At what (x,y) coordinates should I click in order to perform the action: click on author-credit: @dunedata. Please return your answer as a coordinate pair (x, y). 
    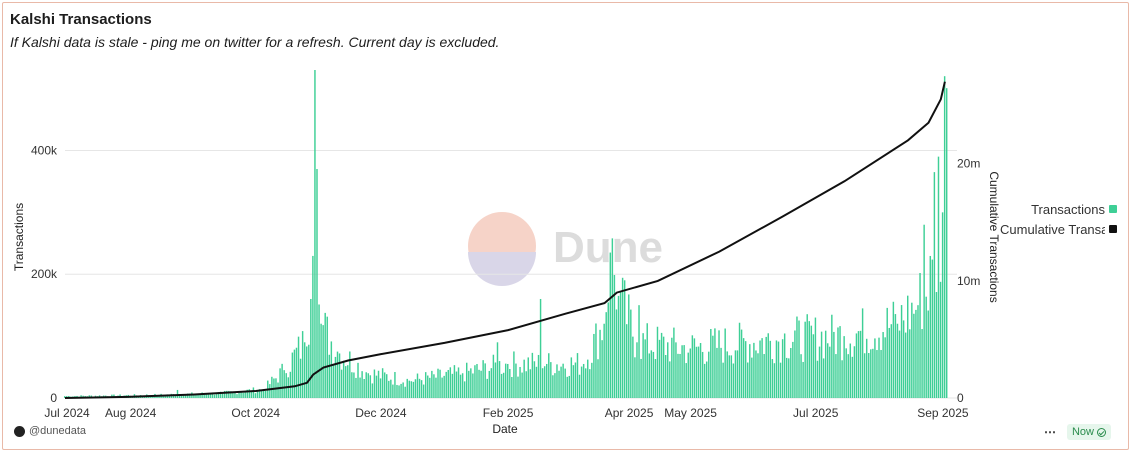
    Looking at the image, I should click on (50, 431).